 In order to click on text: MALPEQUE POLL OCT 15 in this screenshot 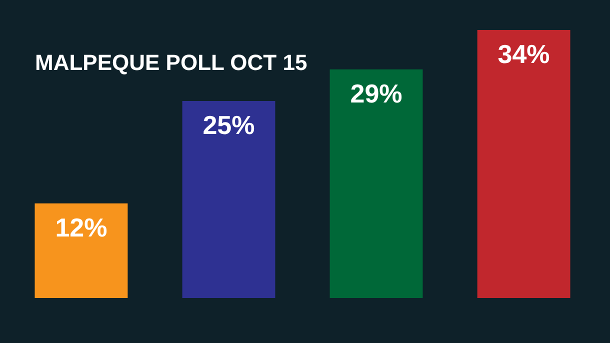, I will do `click(171, 62)`.